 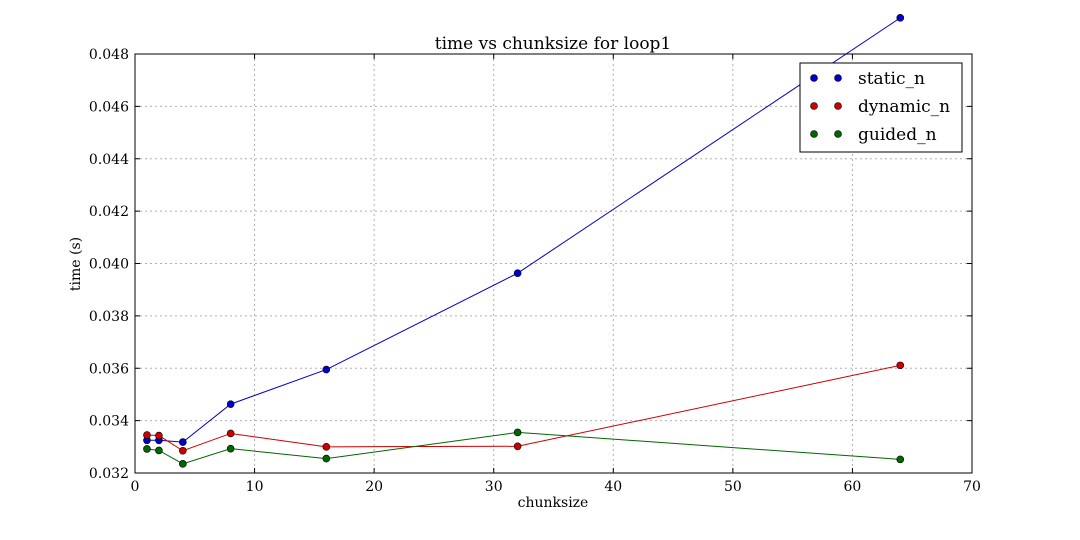 What do you see at coordinates (109, 422) in the screenshot?
I see `y-tick-label: 0.034` at bounding box center [109, 422].